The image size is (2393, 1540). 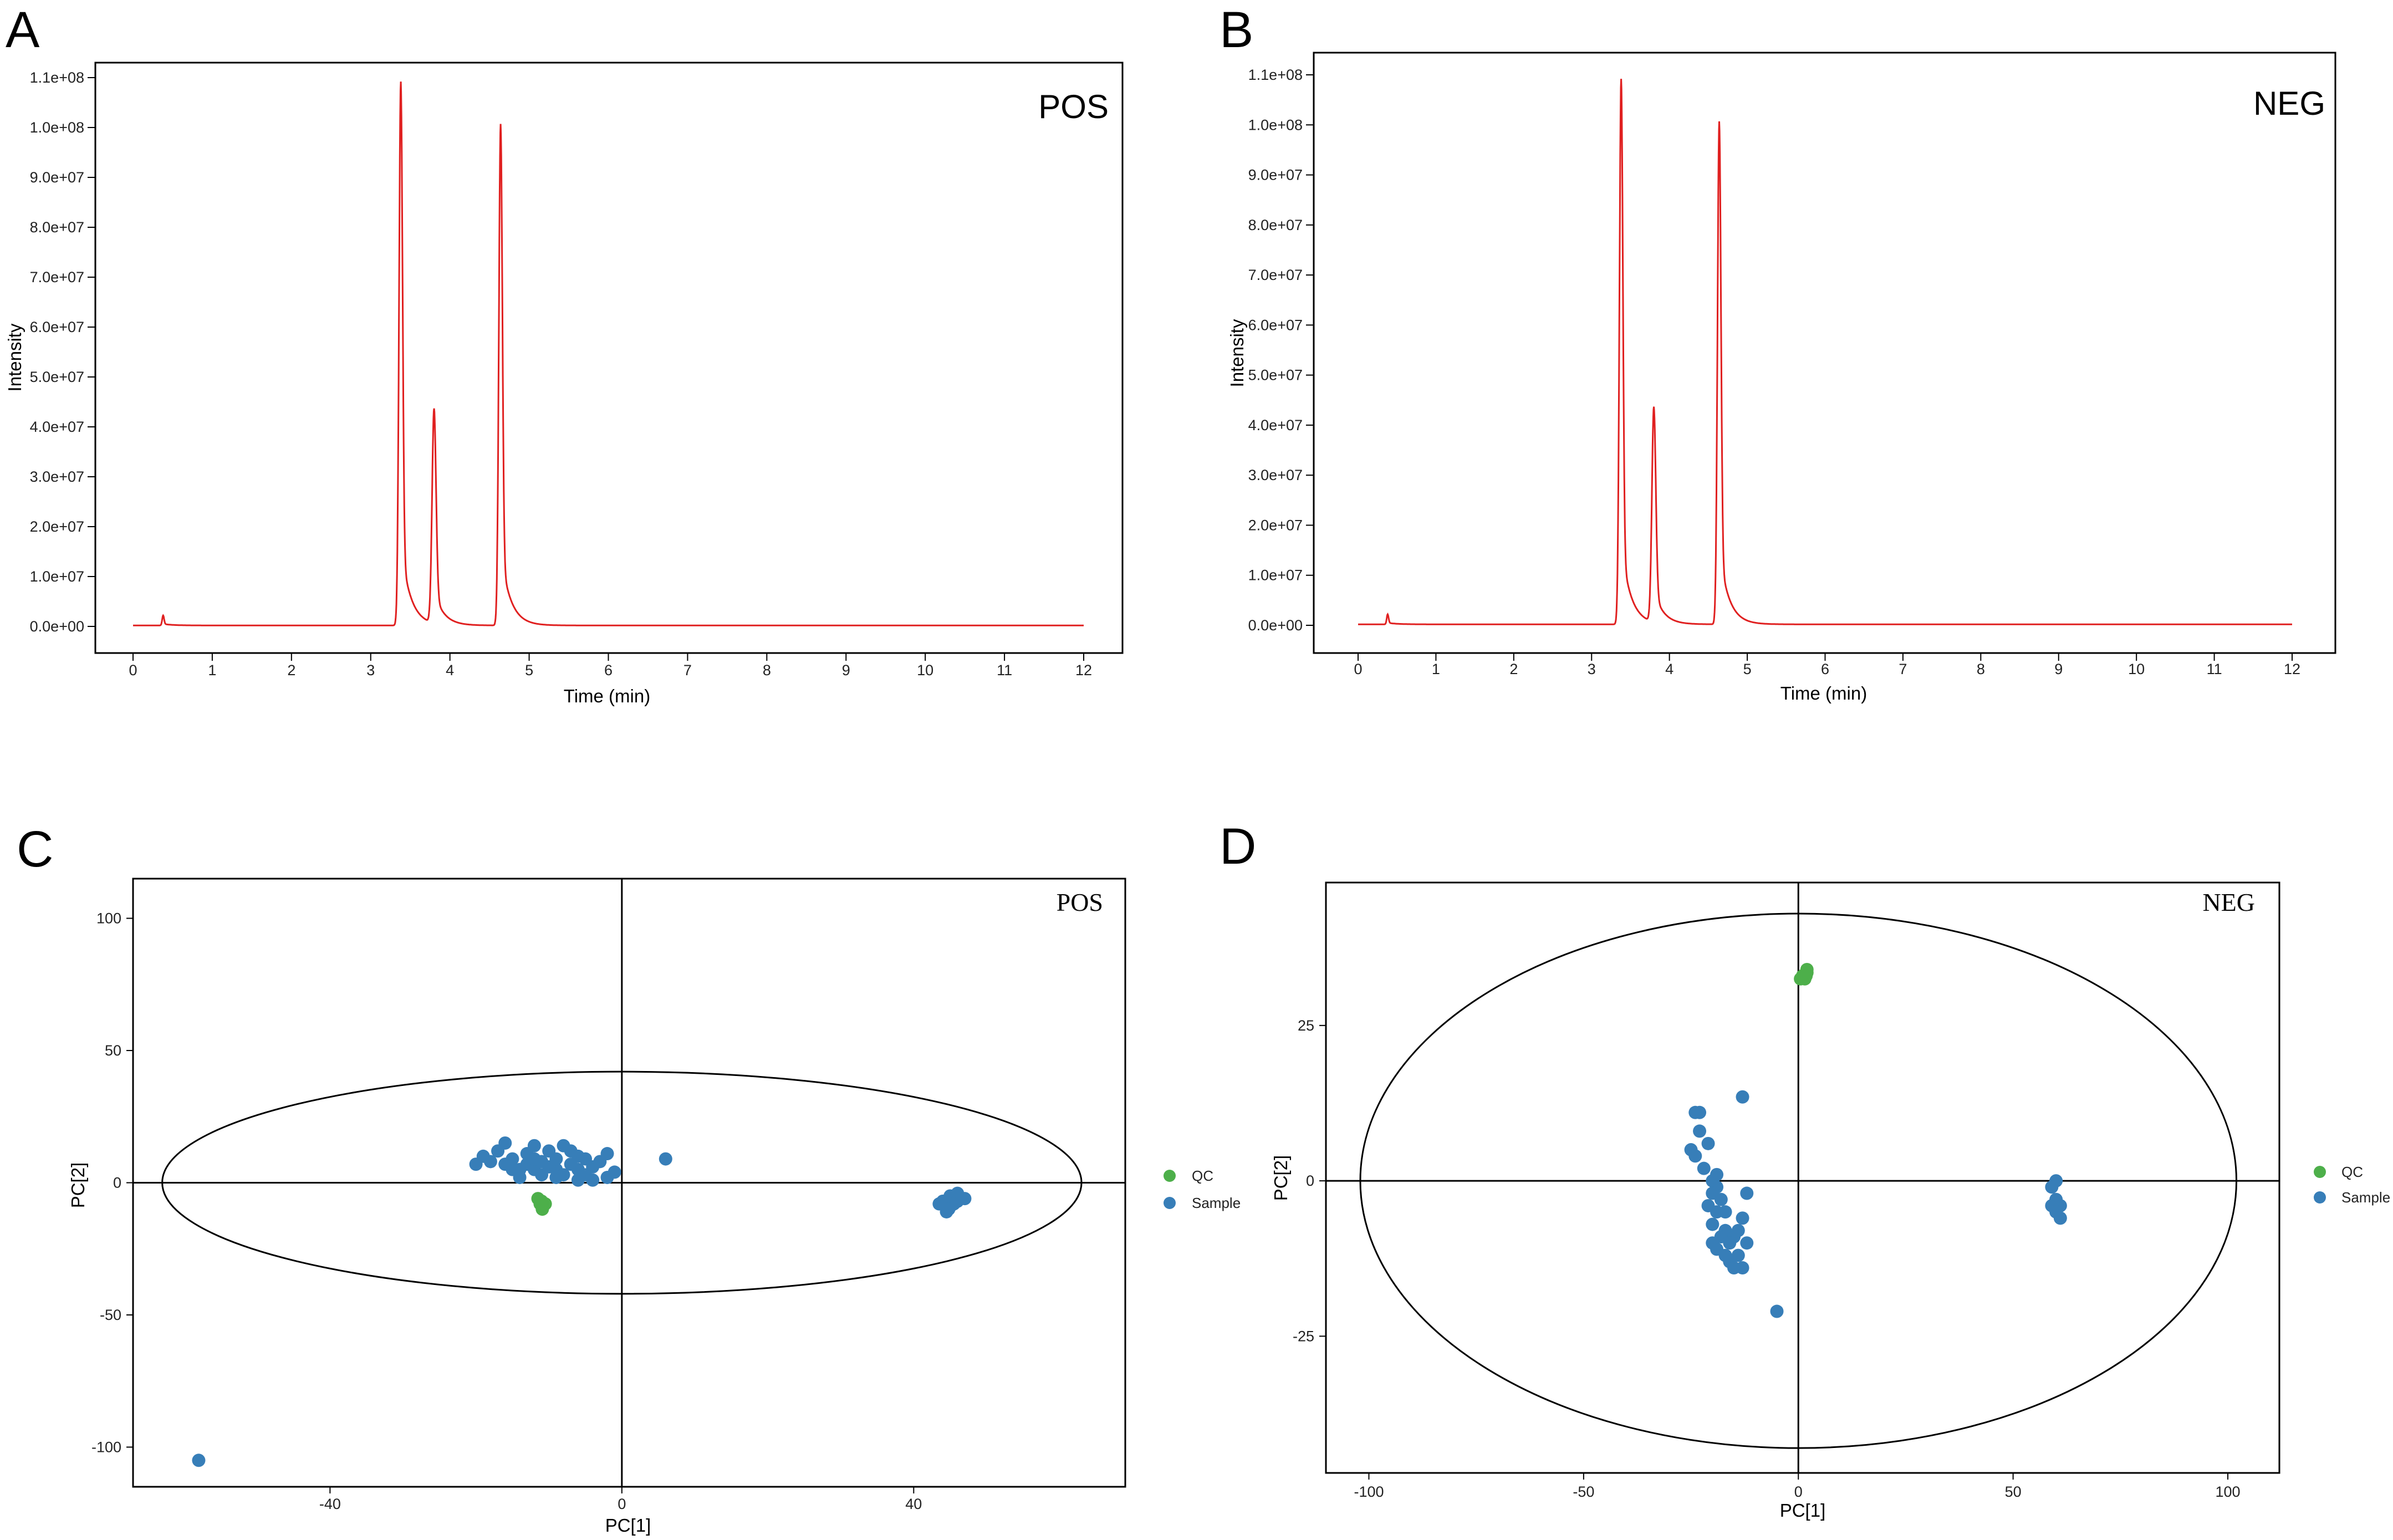 What do you see at coordinates (57, 427) in the screenshot?
I see `y-tick-label: 4.0e+07` at bounding box center [57, 427].